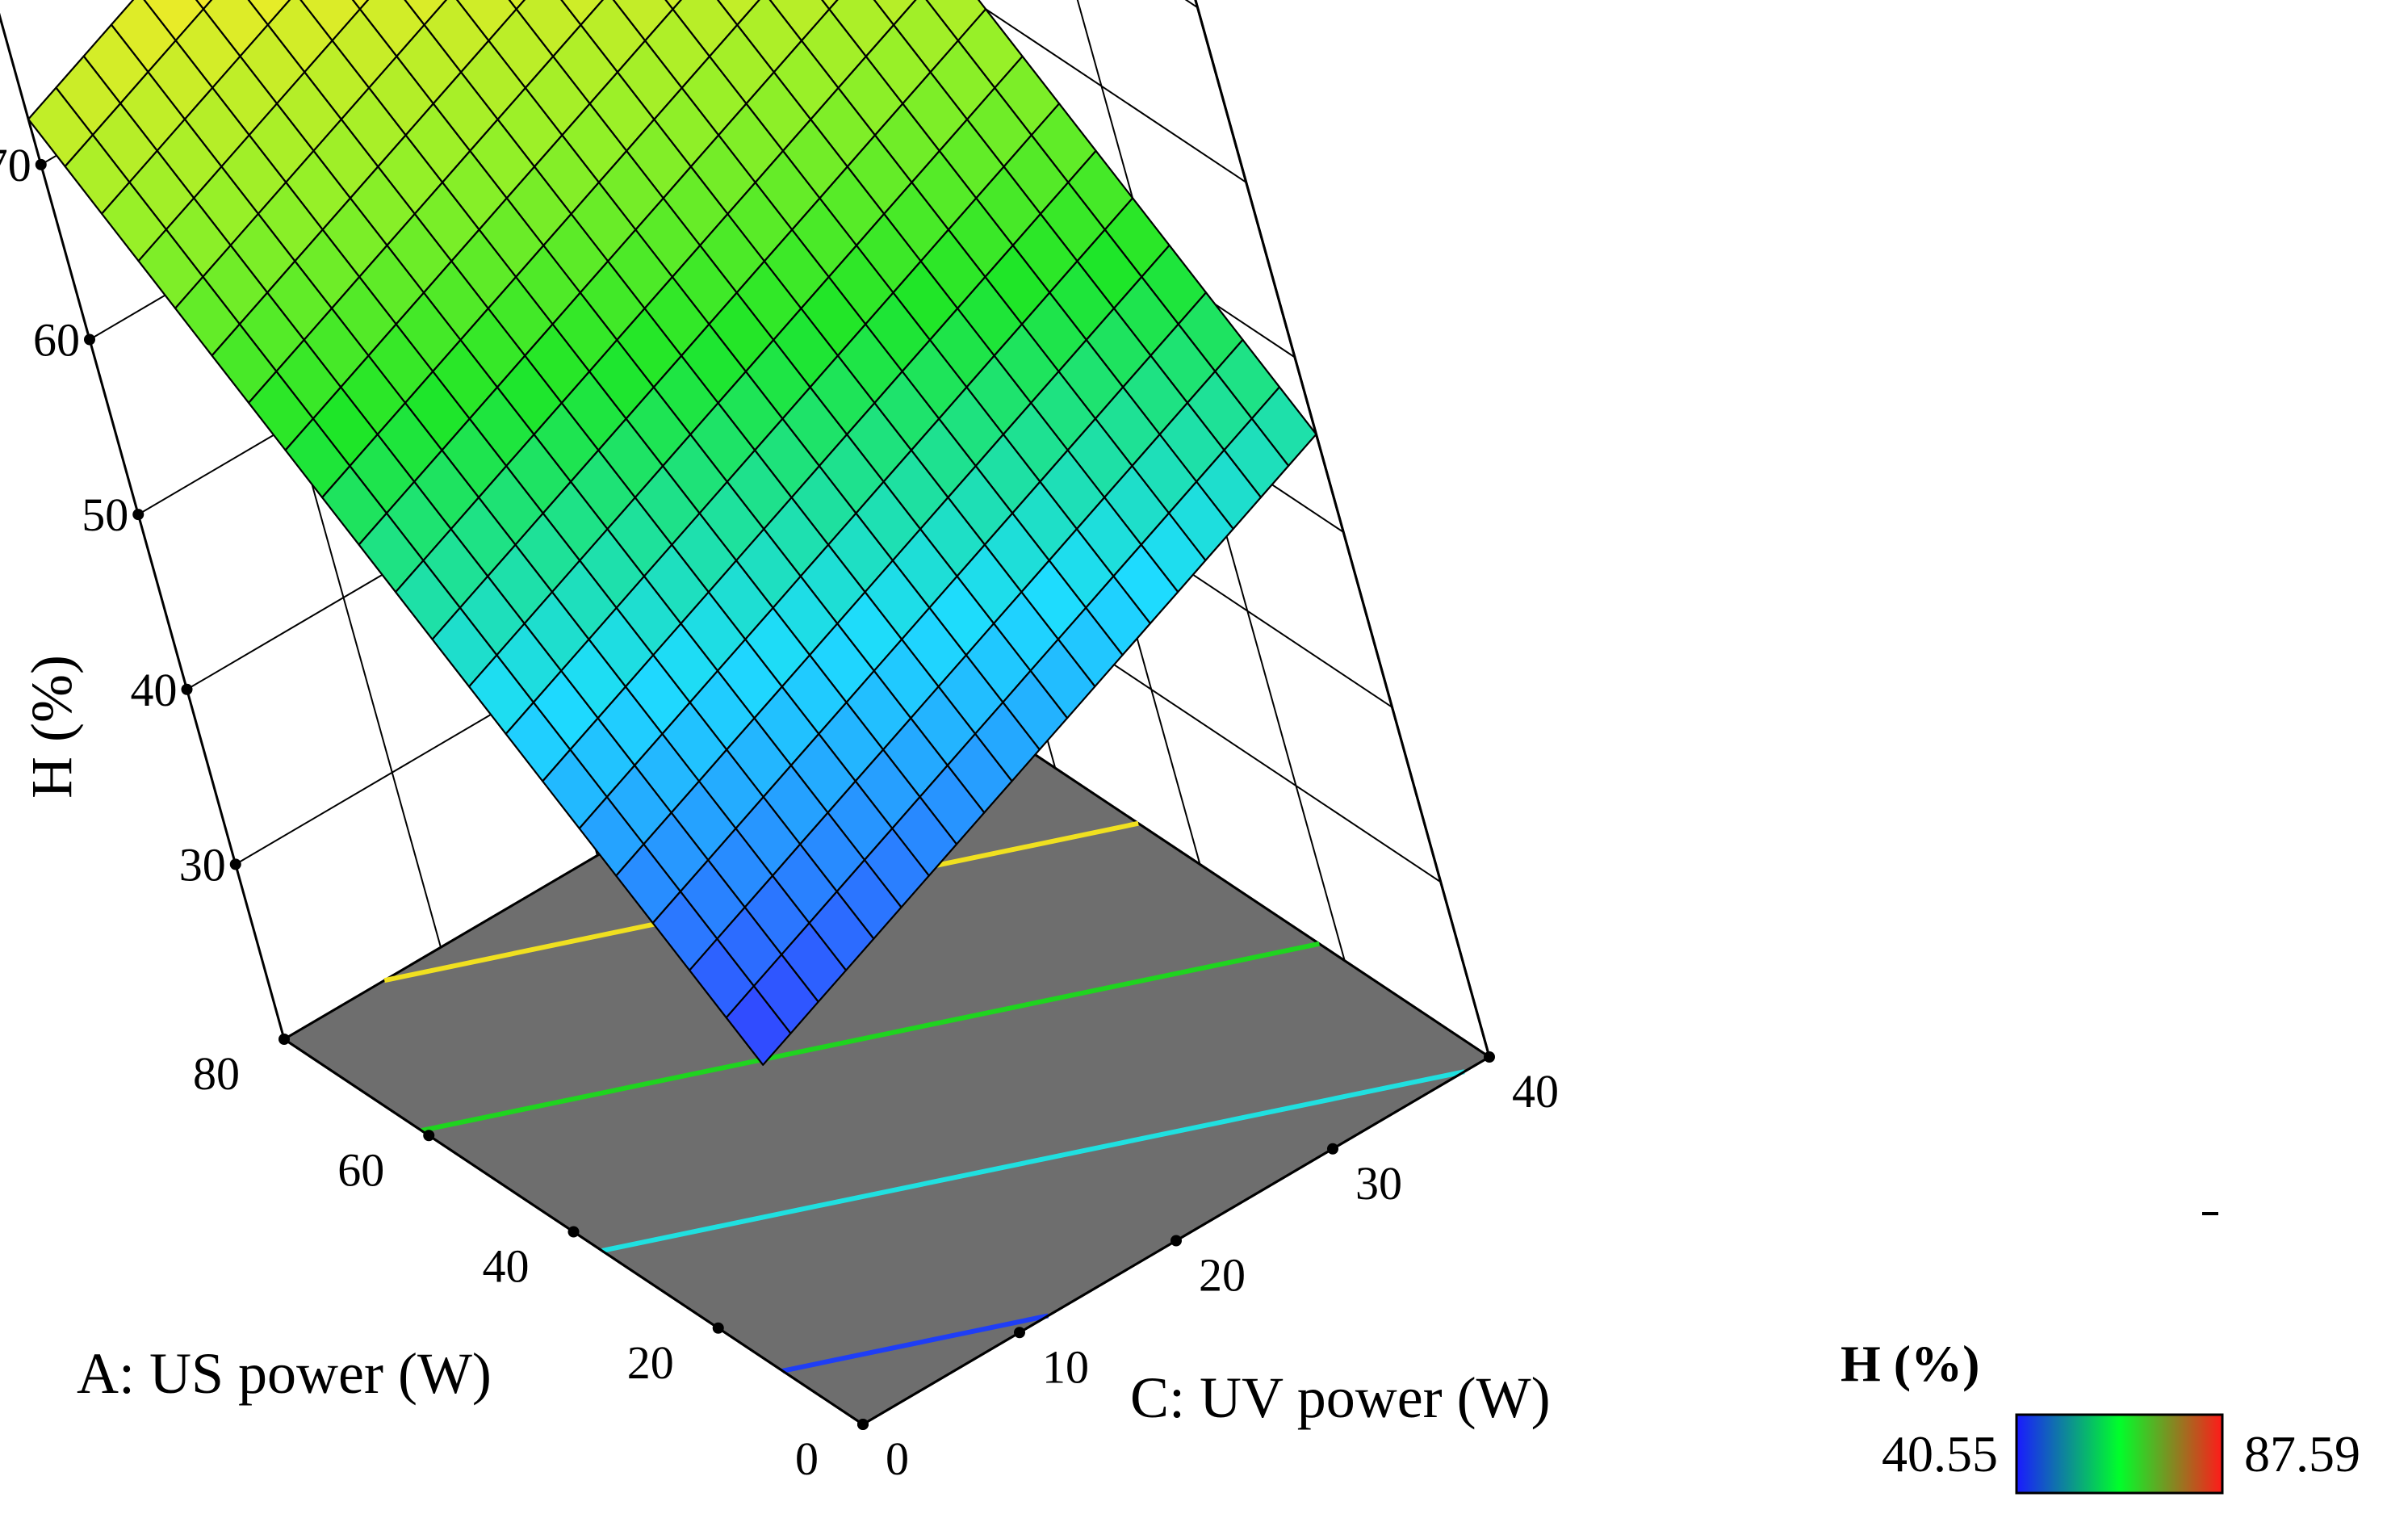 This screenshot has height=1514, width=2408. What do you see at coordinates (1223, 1275) in the screenshot?
I see `c-tick-label: 20` at bounding box center [1223, 1275].